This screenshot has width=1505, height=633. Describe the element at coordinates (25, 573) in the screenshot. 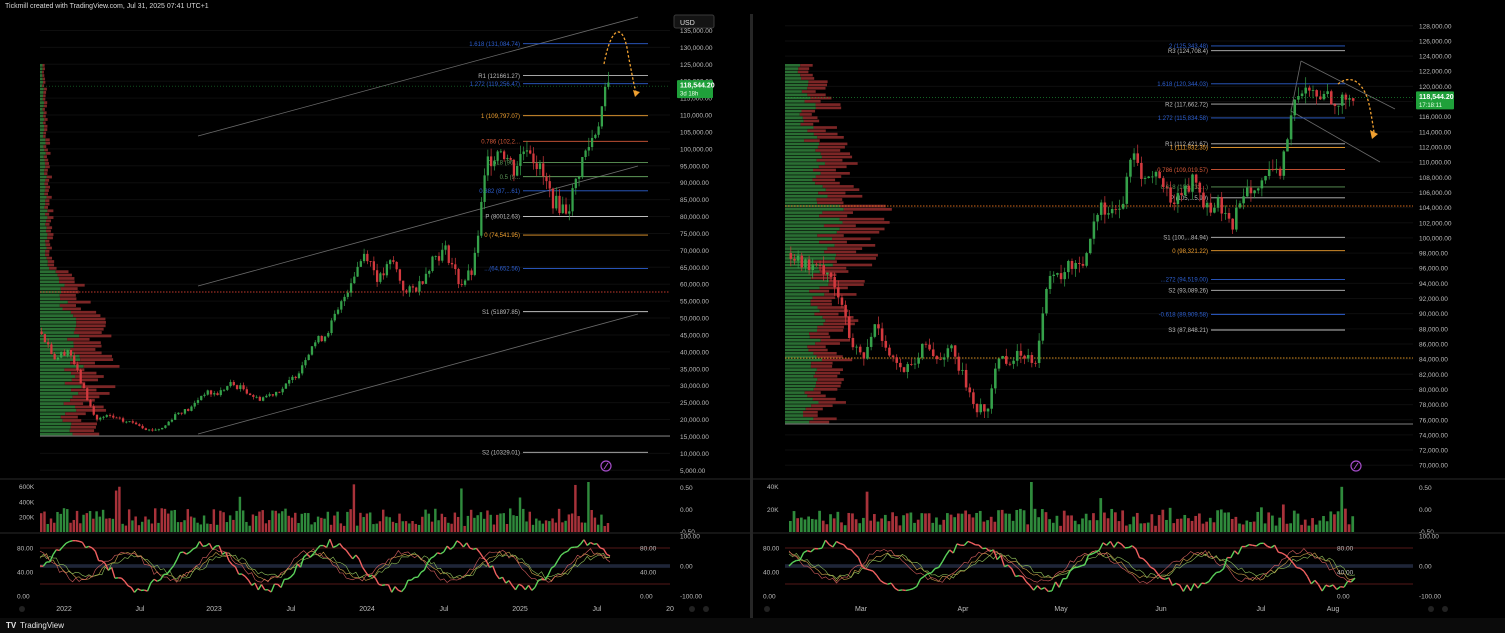

I see `osc-left-tick: 40.00` at that location.